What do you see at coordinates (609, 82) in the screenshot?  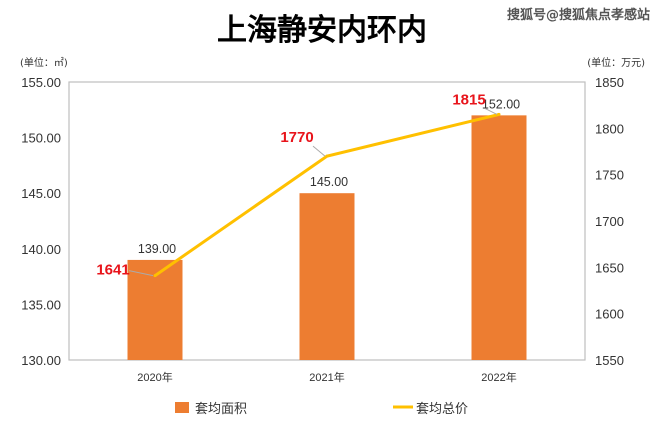 I see `right-tick-label: 1850` at bounding box center [609, 82].